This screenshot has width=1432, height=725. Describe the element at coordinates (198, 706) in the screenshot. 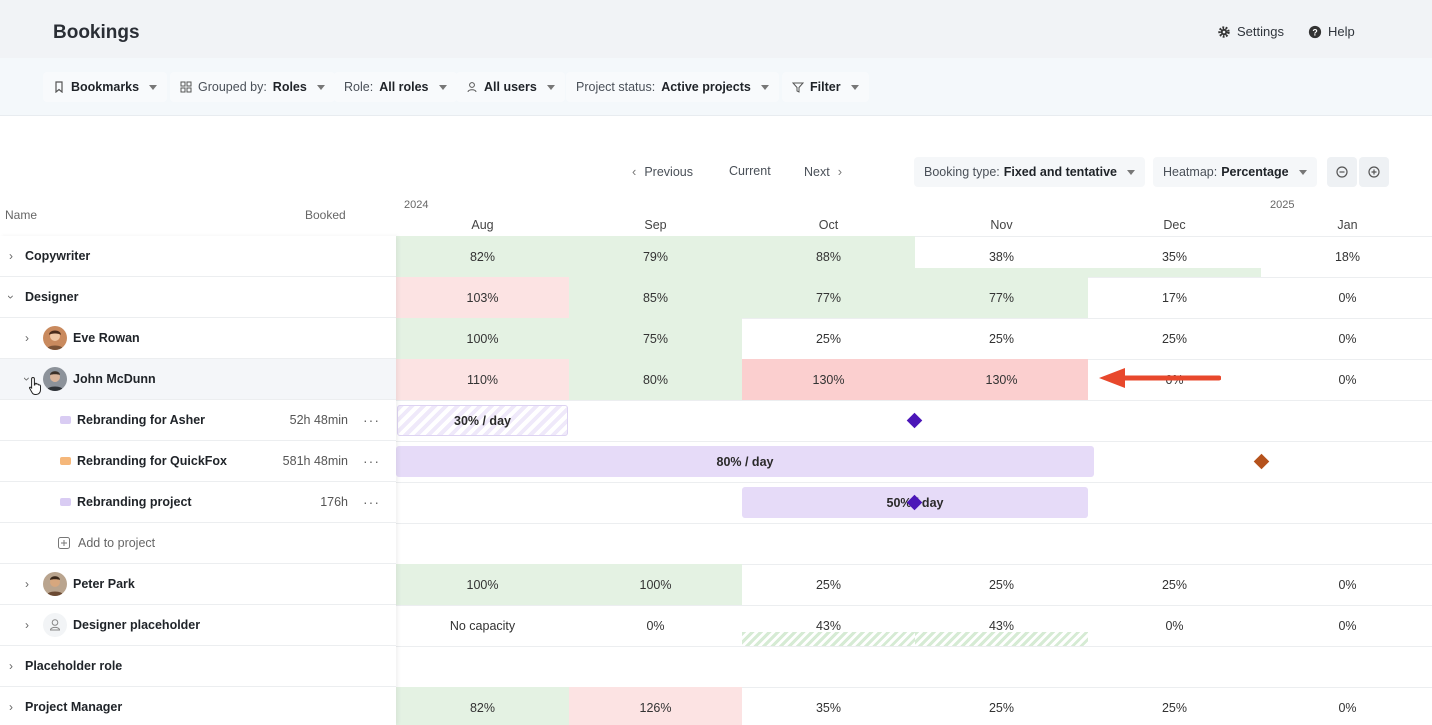

I see `role-row-project-manager: › Project Manager` at that location.